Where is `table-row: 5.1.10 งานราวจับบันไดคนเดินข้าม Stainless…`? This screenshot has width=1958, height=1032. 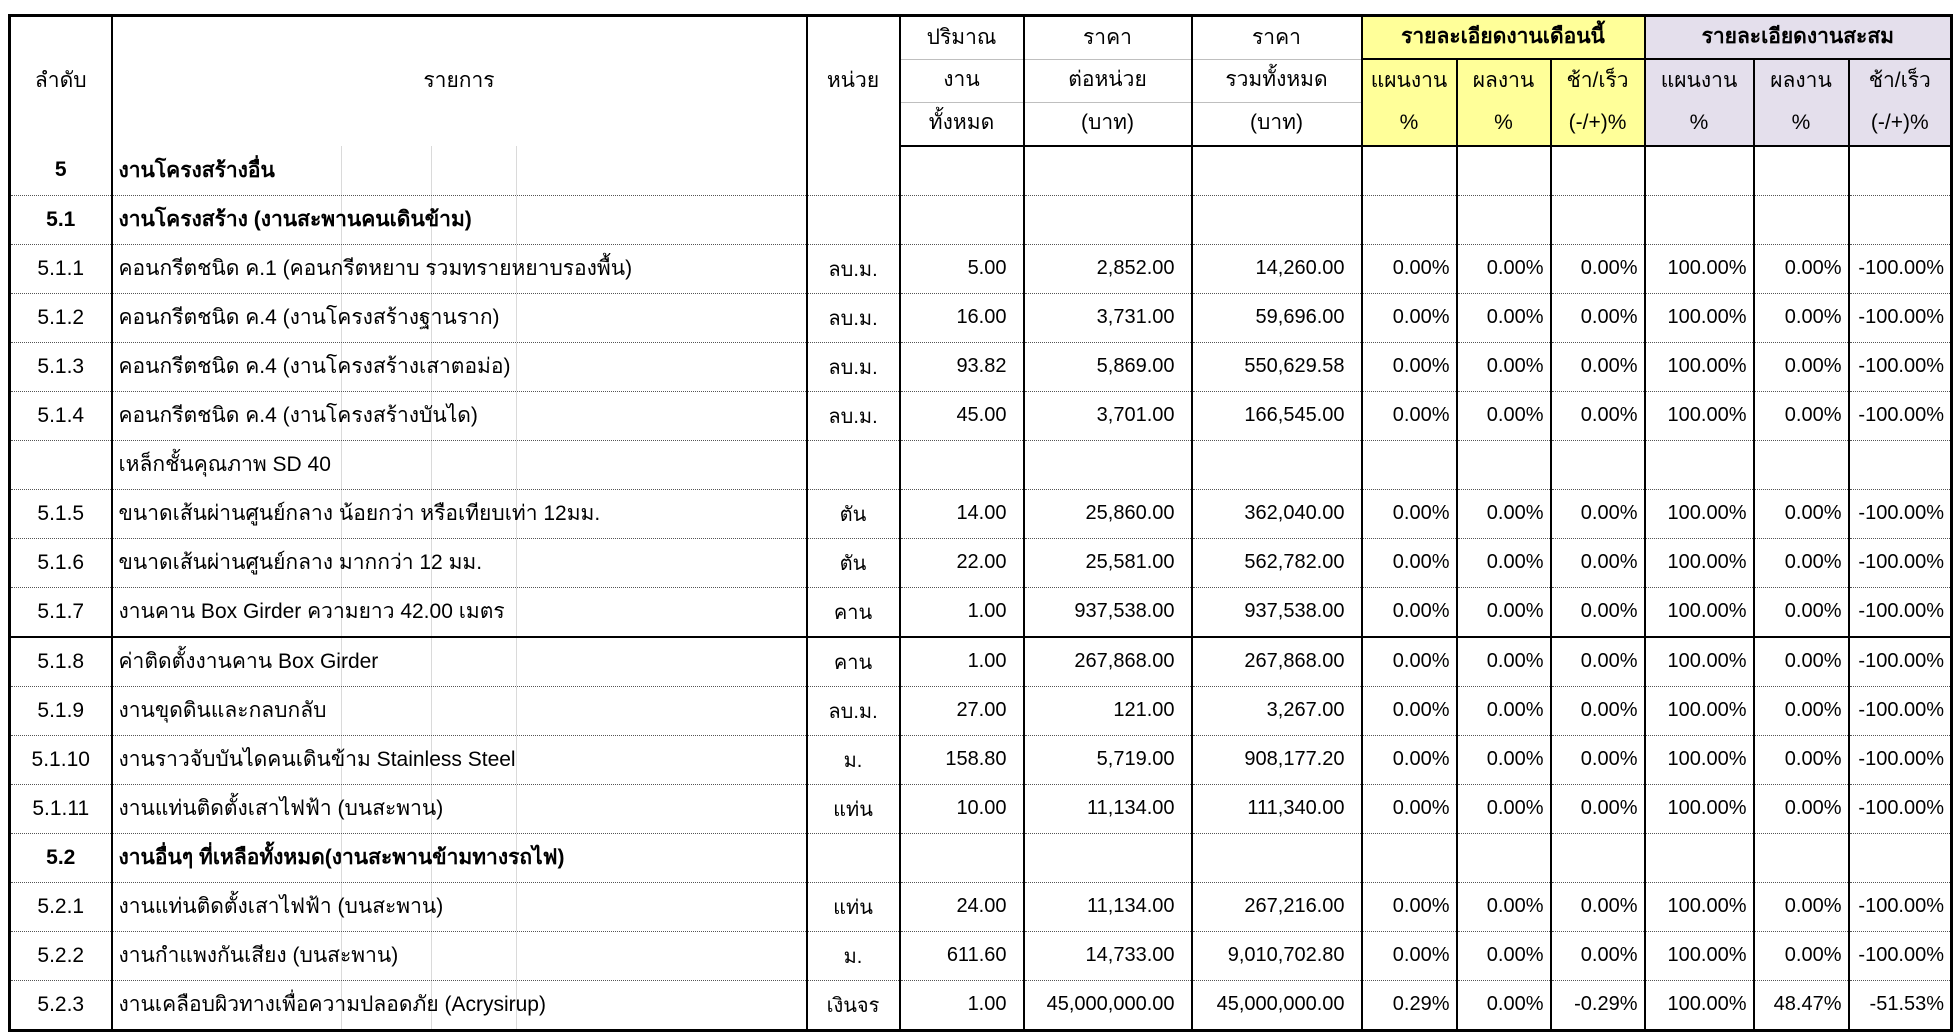
table-row: 5.1.10 งานราวจับบันไดคนเดินข้าม Stainless… is located at coordinates (980, 760).